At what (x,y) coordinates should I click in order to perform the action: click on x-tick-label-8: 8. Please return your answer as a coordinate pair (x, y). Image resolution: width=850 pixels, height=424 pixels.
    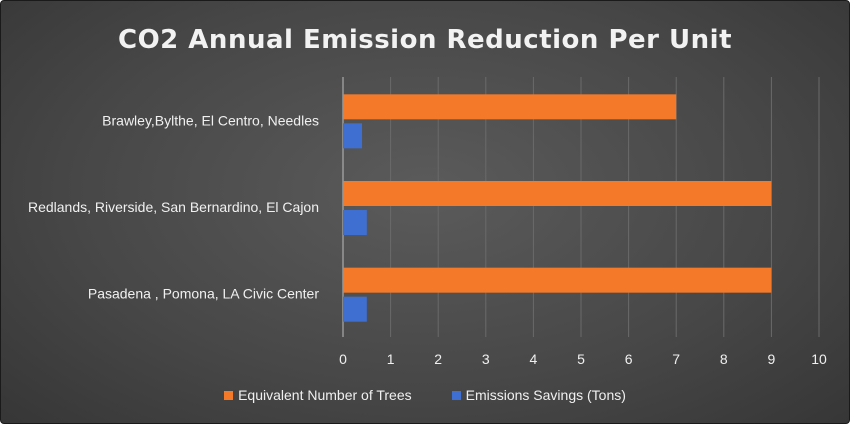
    Looking at the image, I should click on (724, 359).